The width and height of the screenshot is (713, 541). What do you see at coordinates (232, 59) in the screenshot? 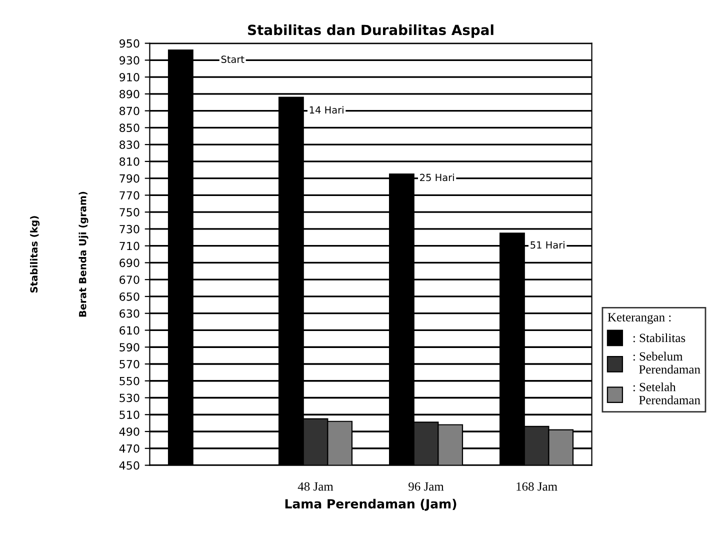
I see `annotation: Start` at bounding box center [232, 59].